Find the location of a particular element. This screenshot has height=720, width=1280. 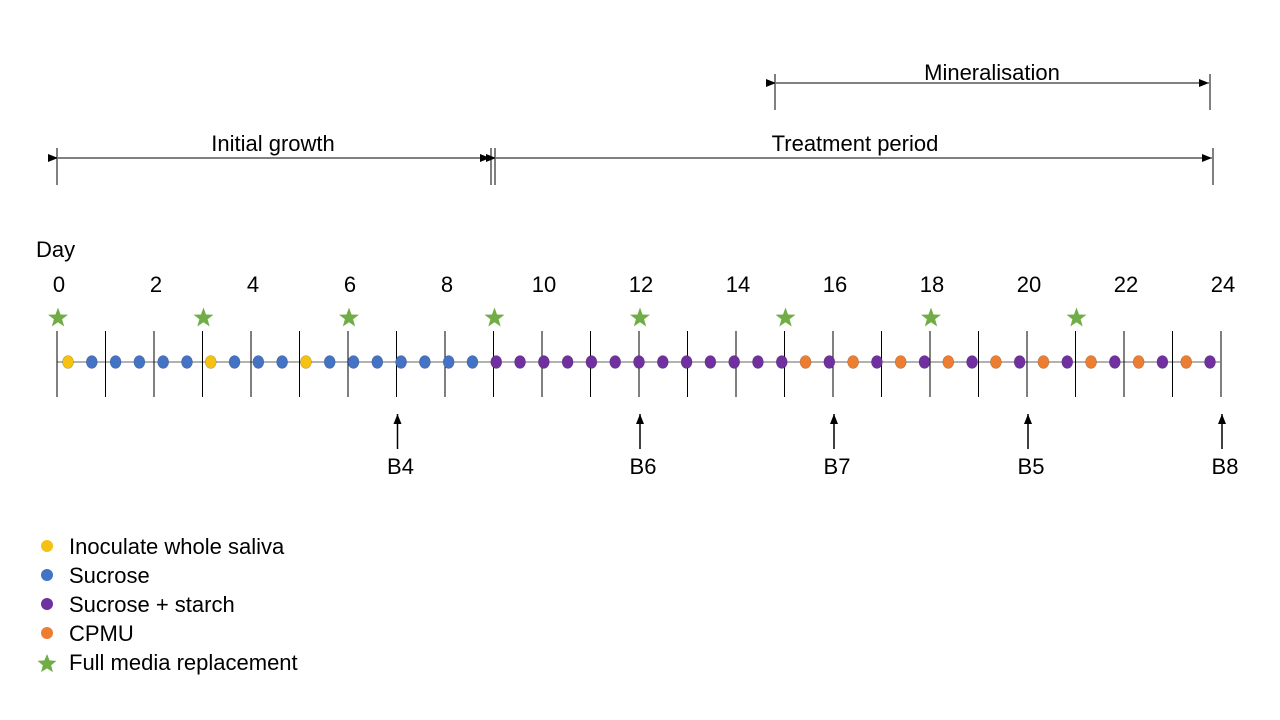

day-label: 6 is located at coordinates (350, 284).